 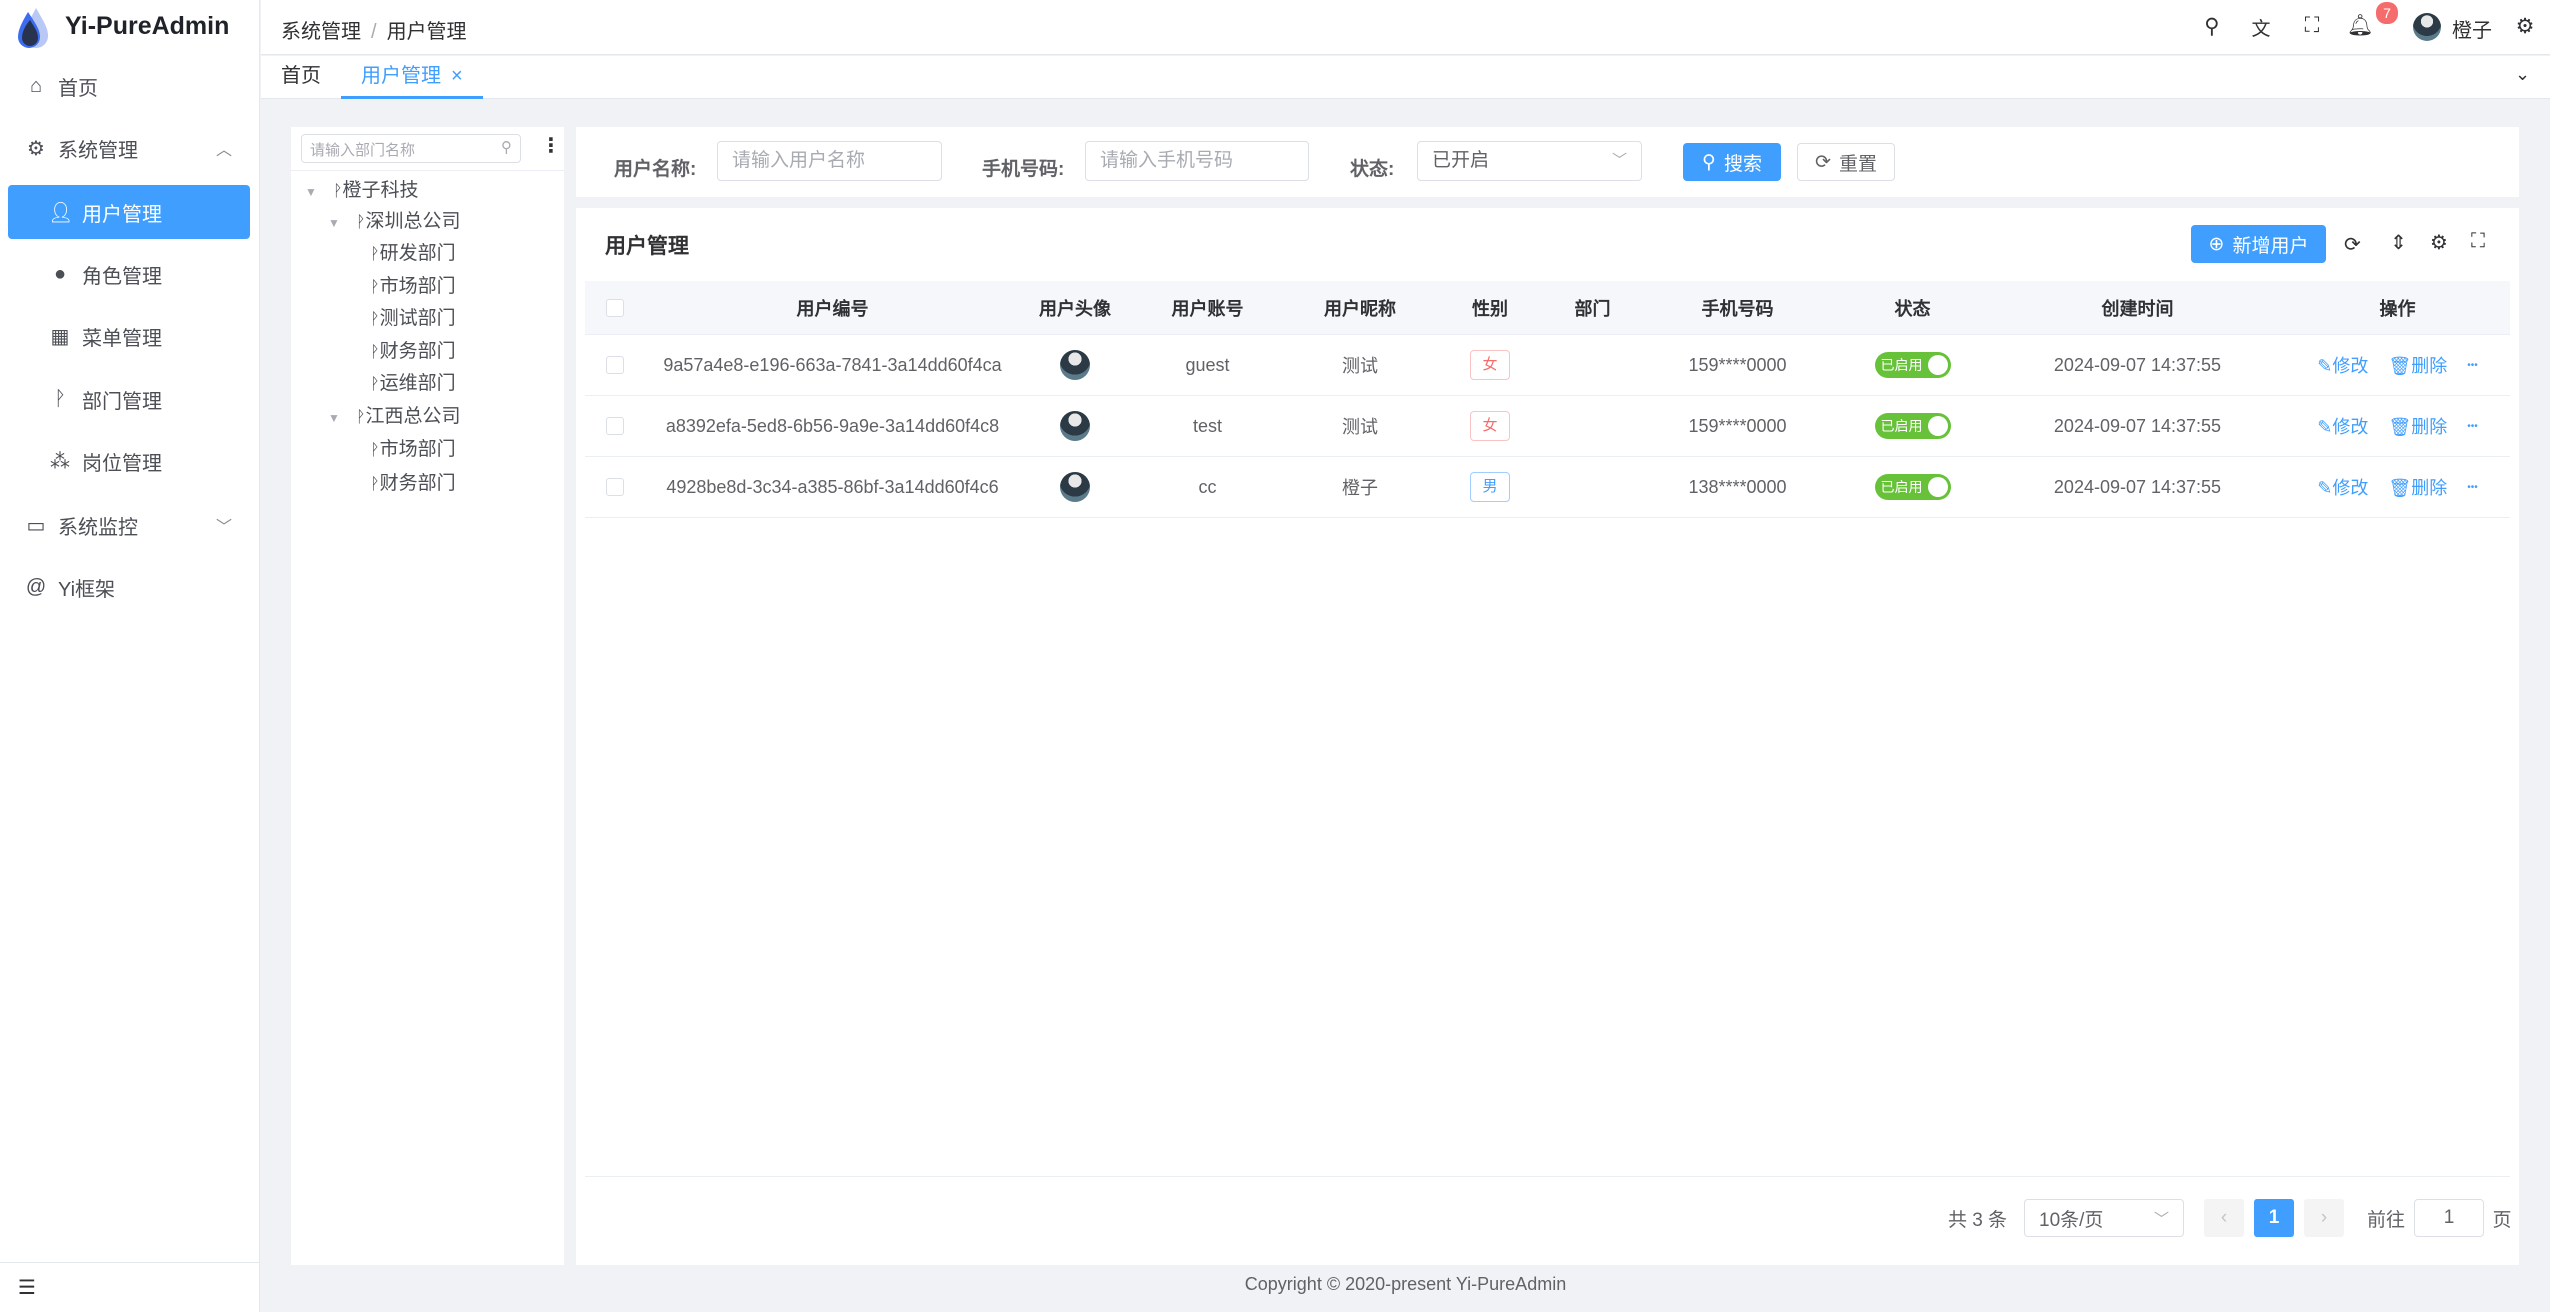 I want to click on close-icon: ×, so click(x=457, y=76).